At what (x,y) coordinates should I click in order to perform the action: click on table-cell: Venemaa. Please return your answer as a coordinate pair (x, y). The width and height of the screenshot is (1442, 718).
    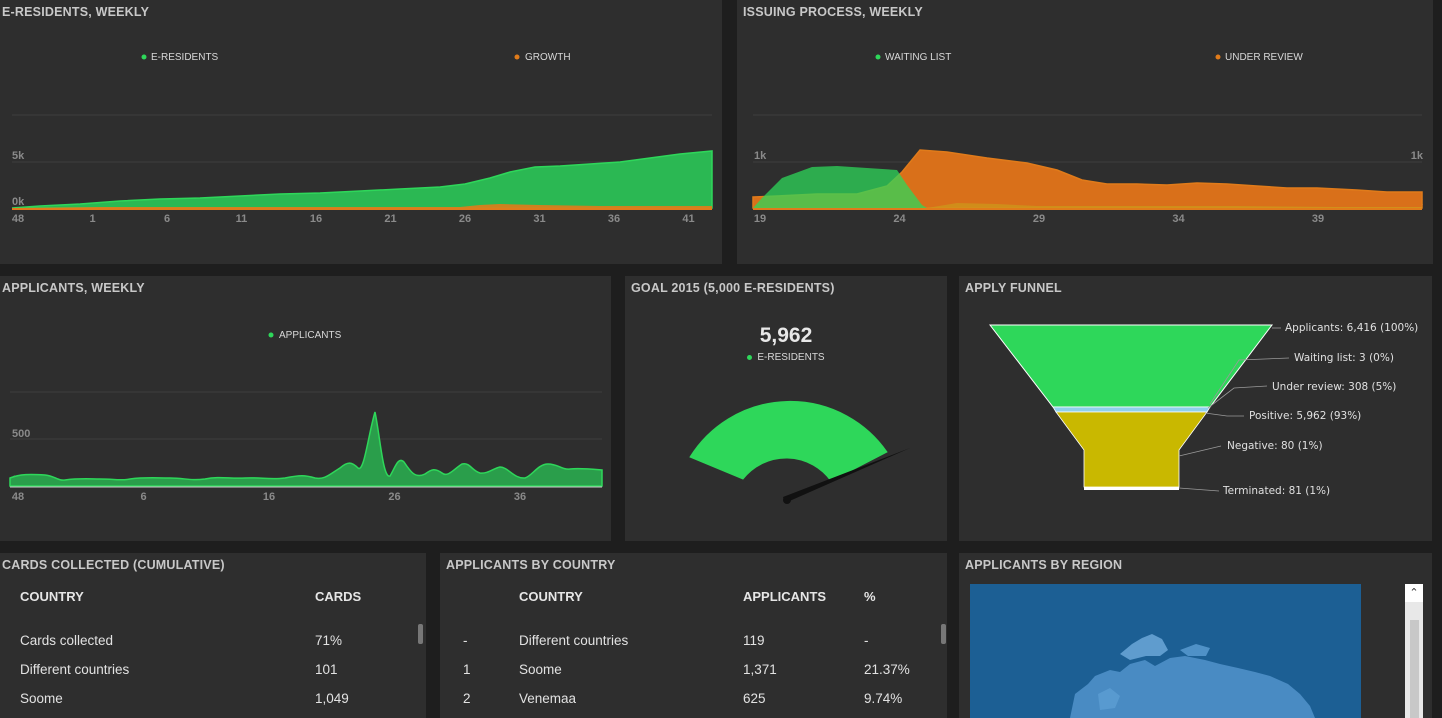
    Looking at the image, I should click on (548, 698).